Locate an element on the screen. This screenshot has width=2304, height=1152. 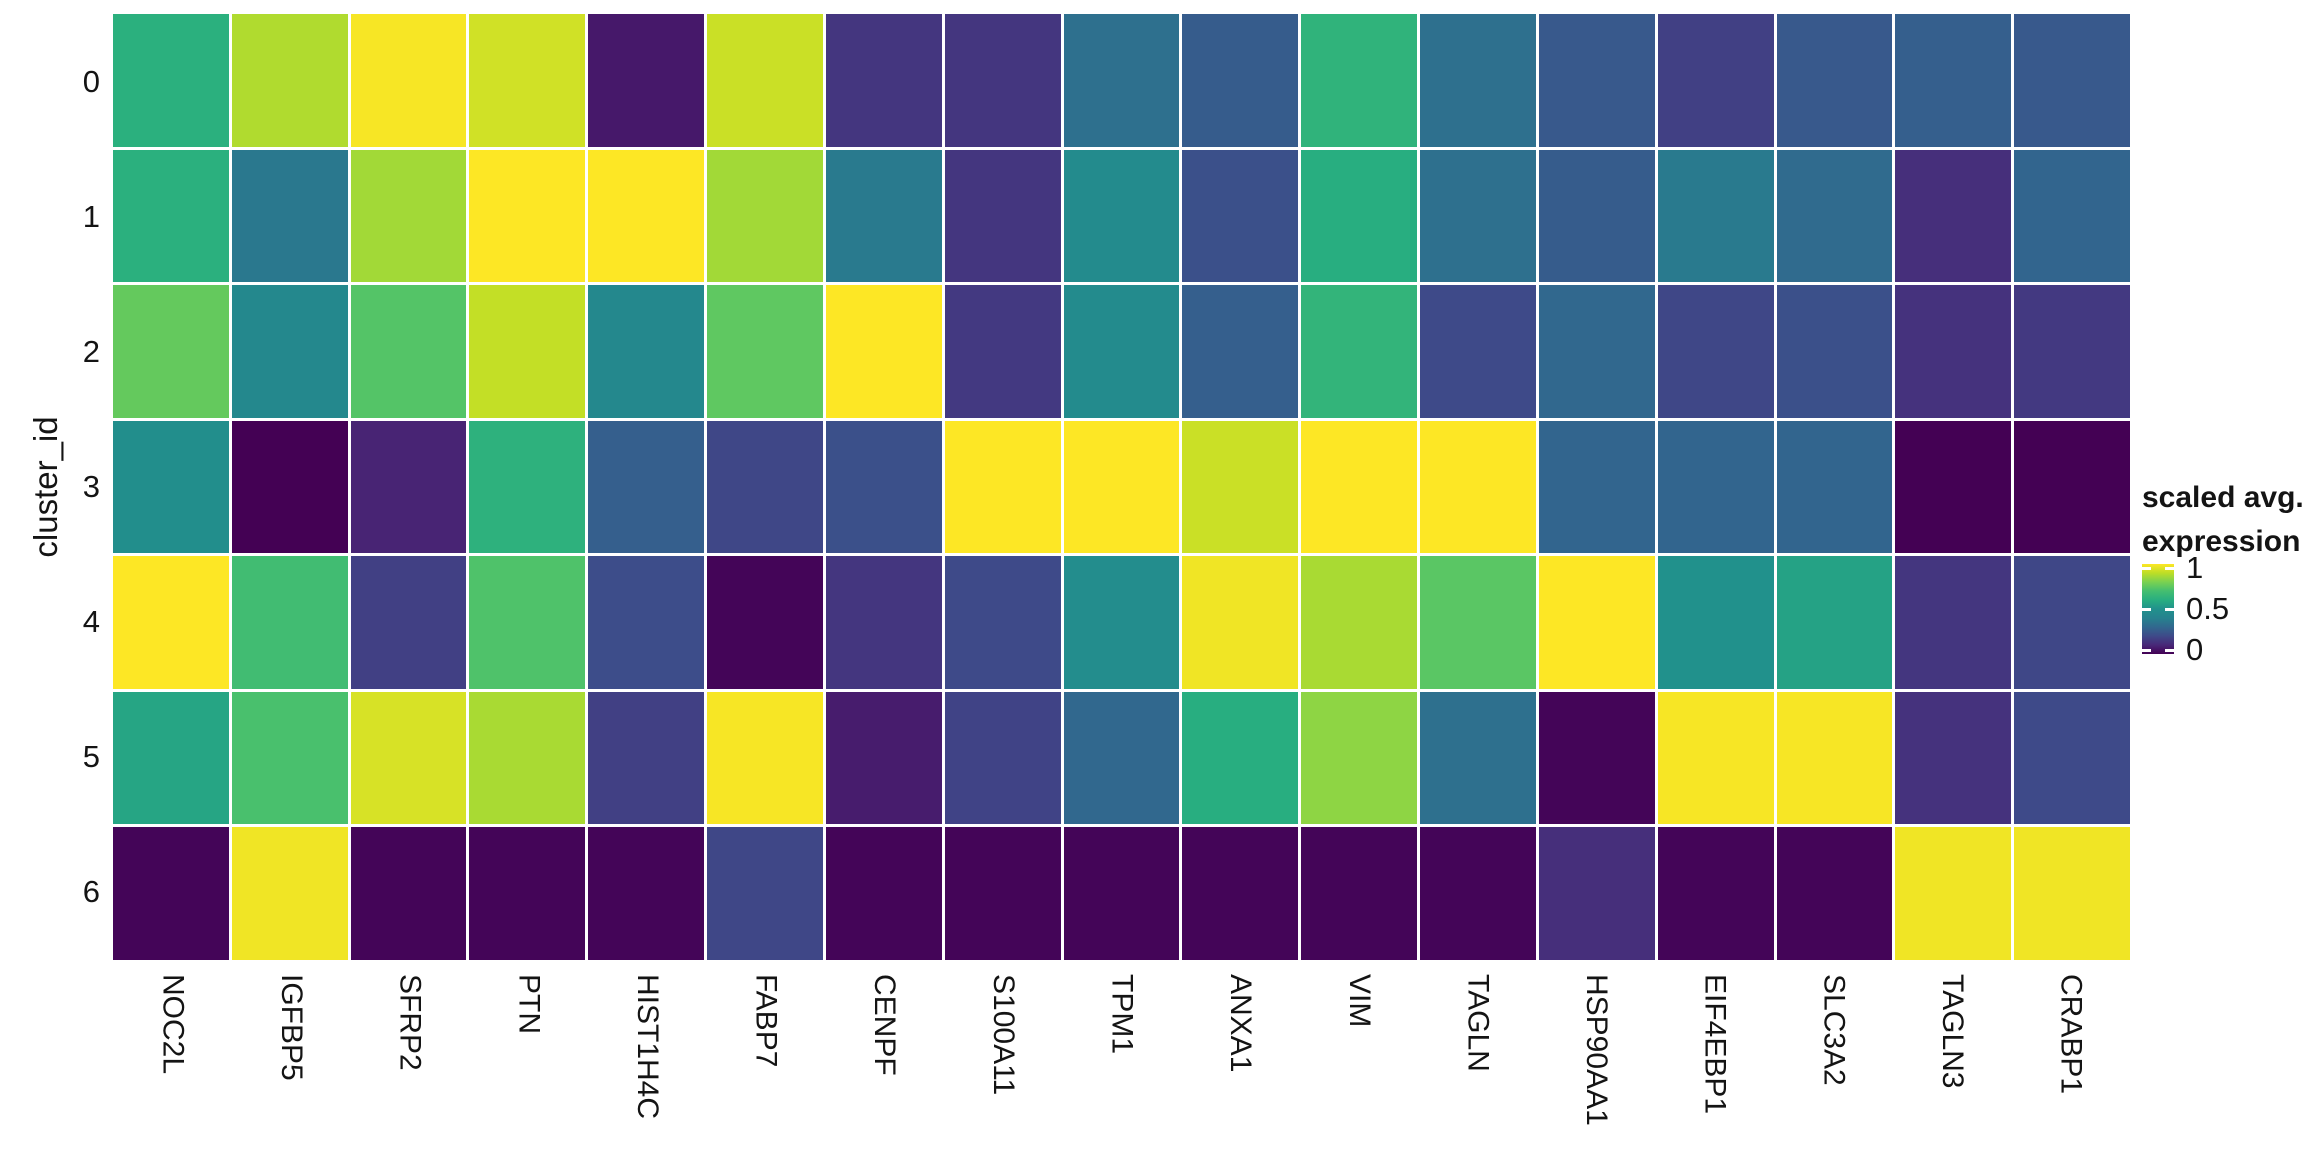
x-tick-label: SFRP2 is located at coordinates (410, 1022).